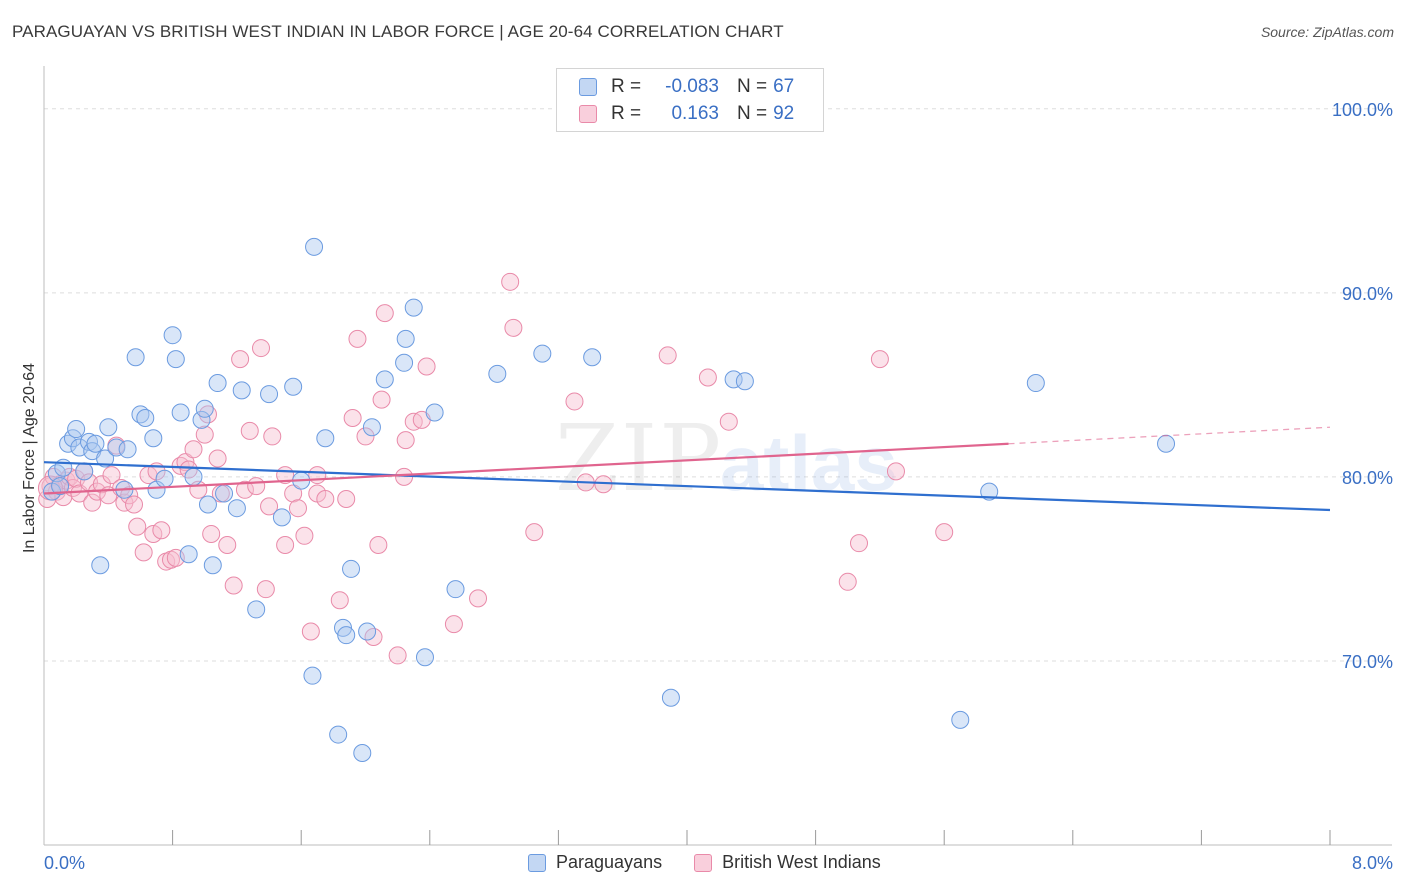 The image size is (1406, 892). What do you see at coordinates (64, 863) in the screenshot?
I see `x-tick-label: 0.0%` at bounding box center [64, 863].